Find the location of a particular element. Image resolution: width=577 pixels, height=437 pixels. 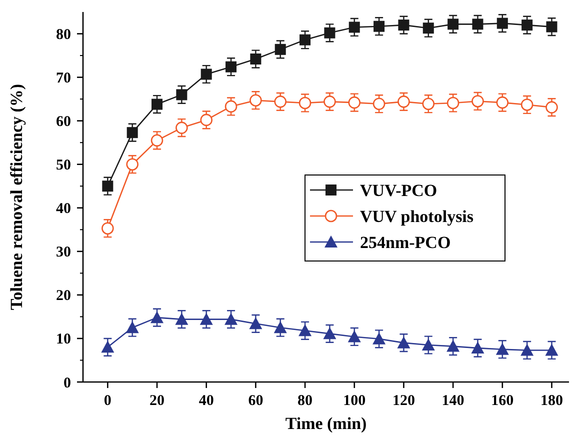

y-tick-label: 30 is located at coordinates (63, 252).